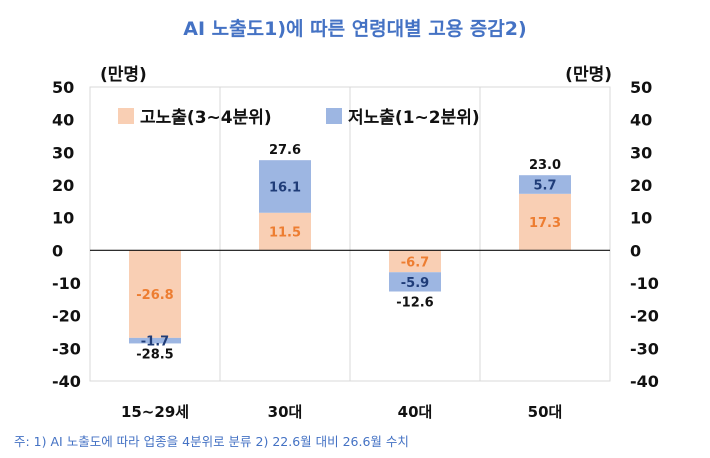 The image size is (710, 458). Describe the element at coordinates (155, 412) in the screenshot. I see `x-category-label: 15~29세` at that location.